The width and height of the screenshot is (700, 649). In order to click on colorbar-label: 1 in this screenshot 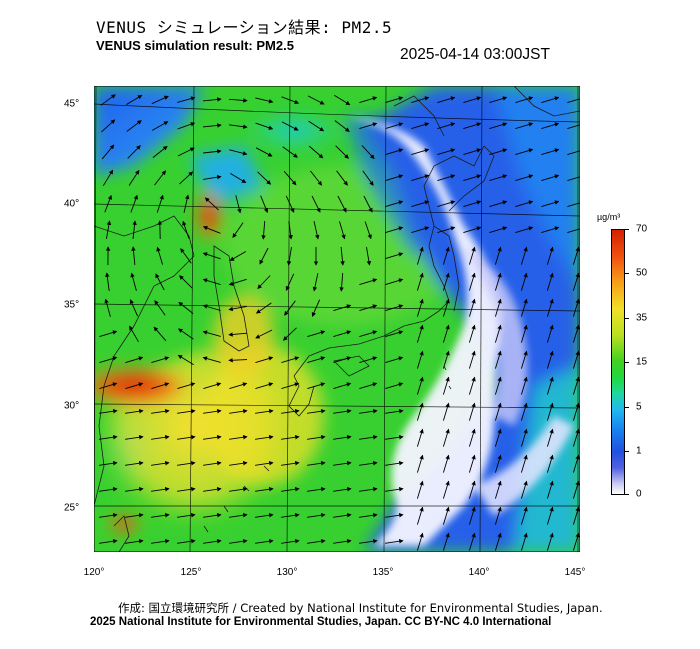, I will do `click(639, 451)`.